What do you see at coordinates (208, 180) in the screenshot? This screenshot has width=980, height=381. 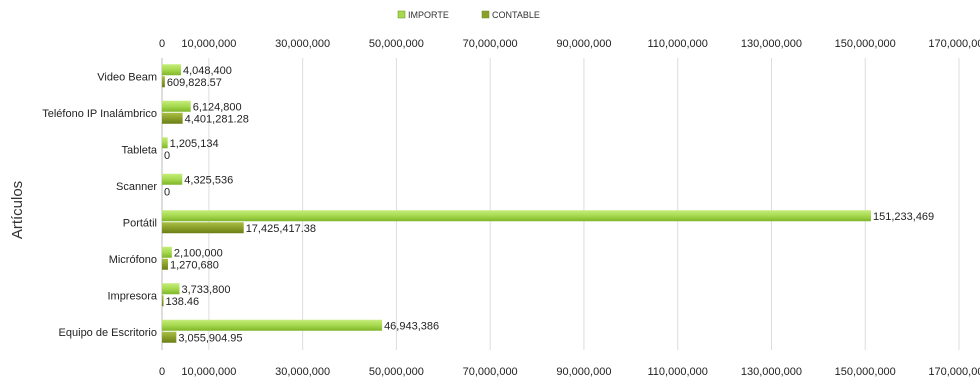 I see `data-label: 4,325,536` at bounding box center [208, 180].